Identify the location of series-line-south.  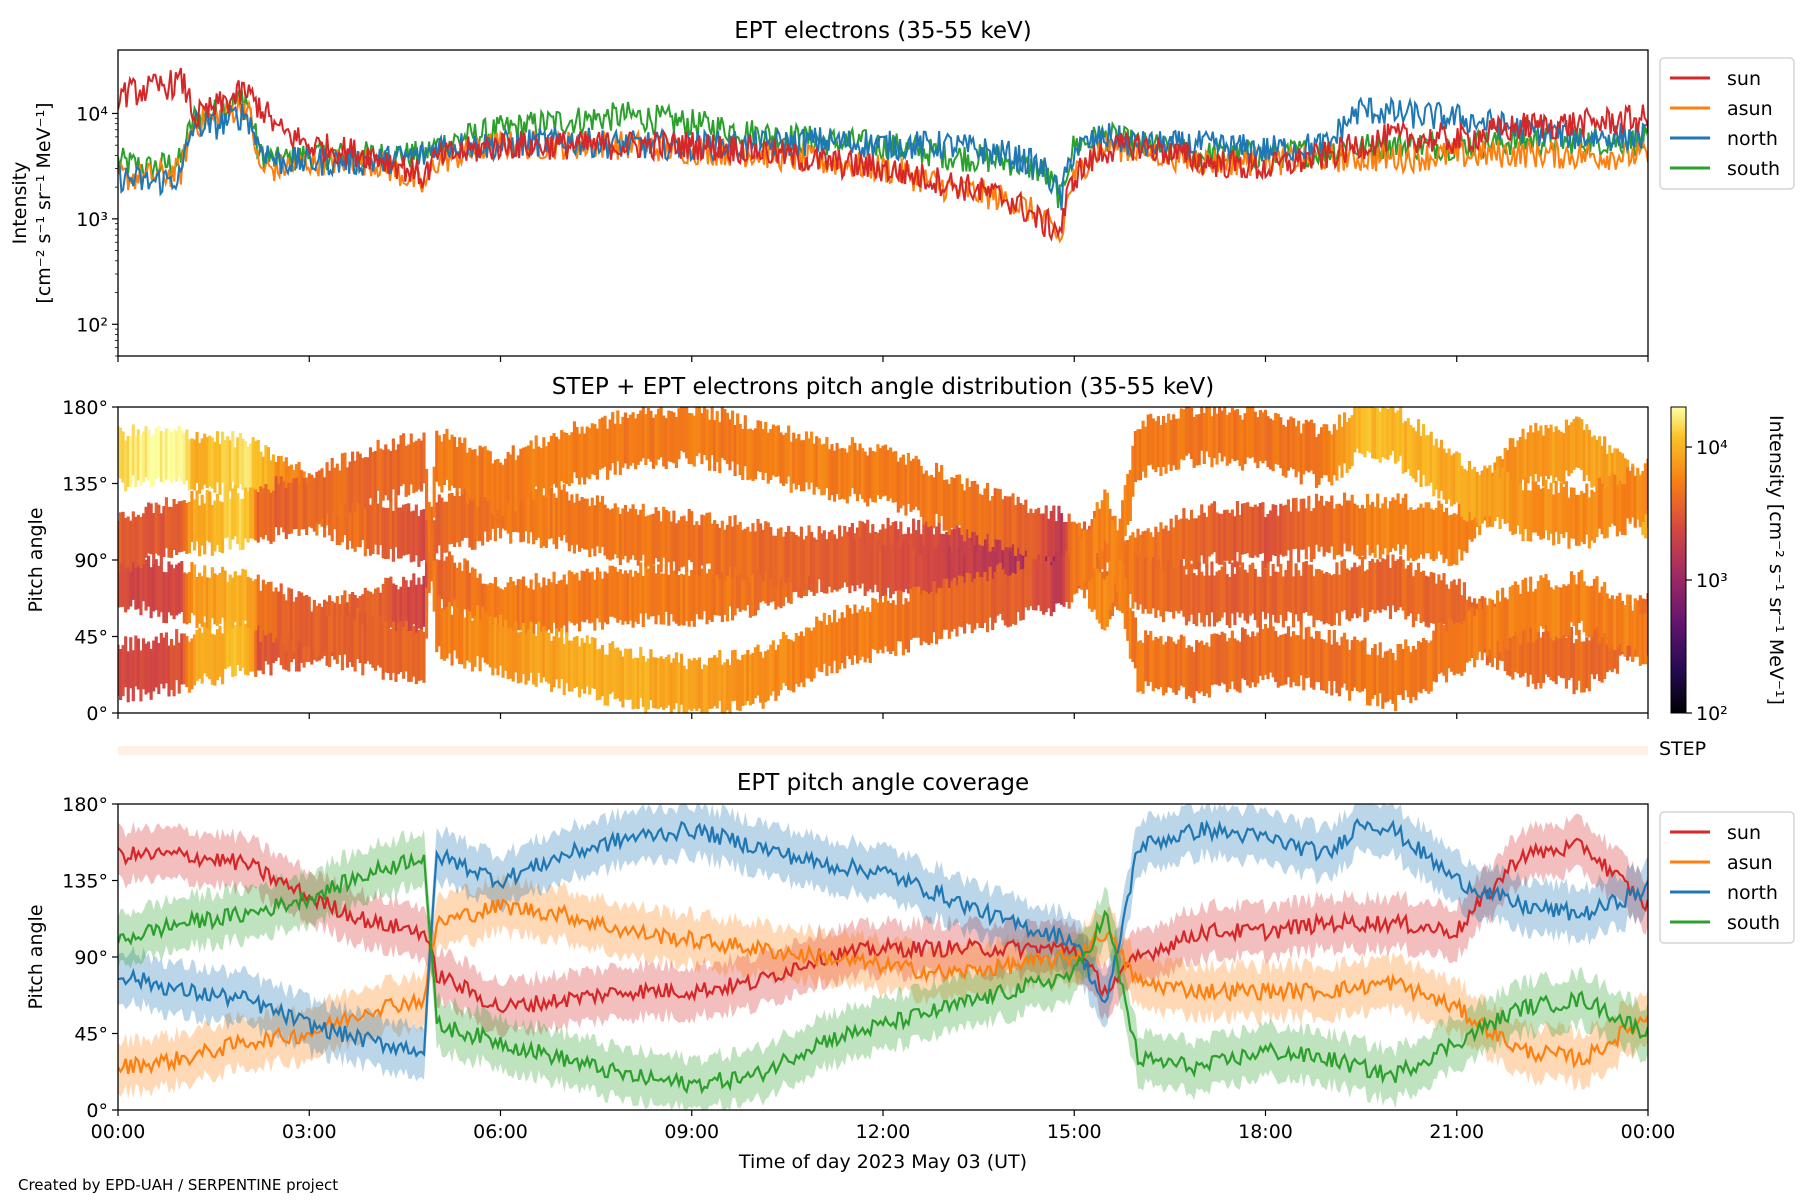
(883, 149).